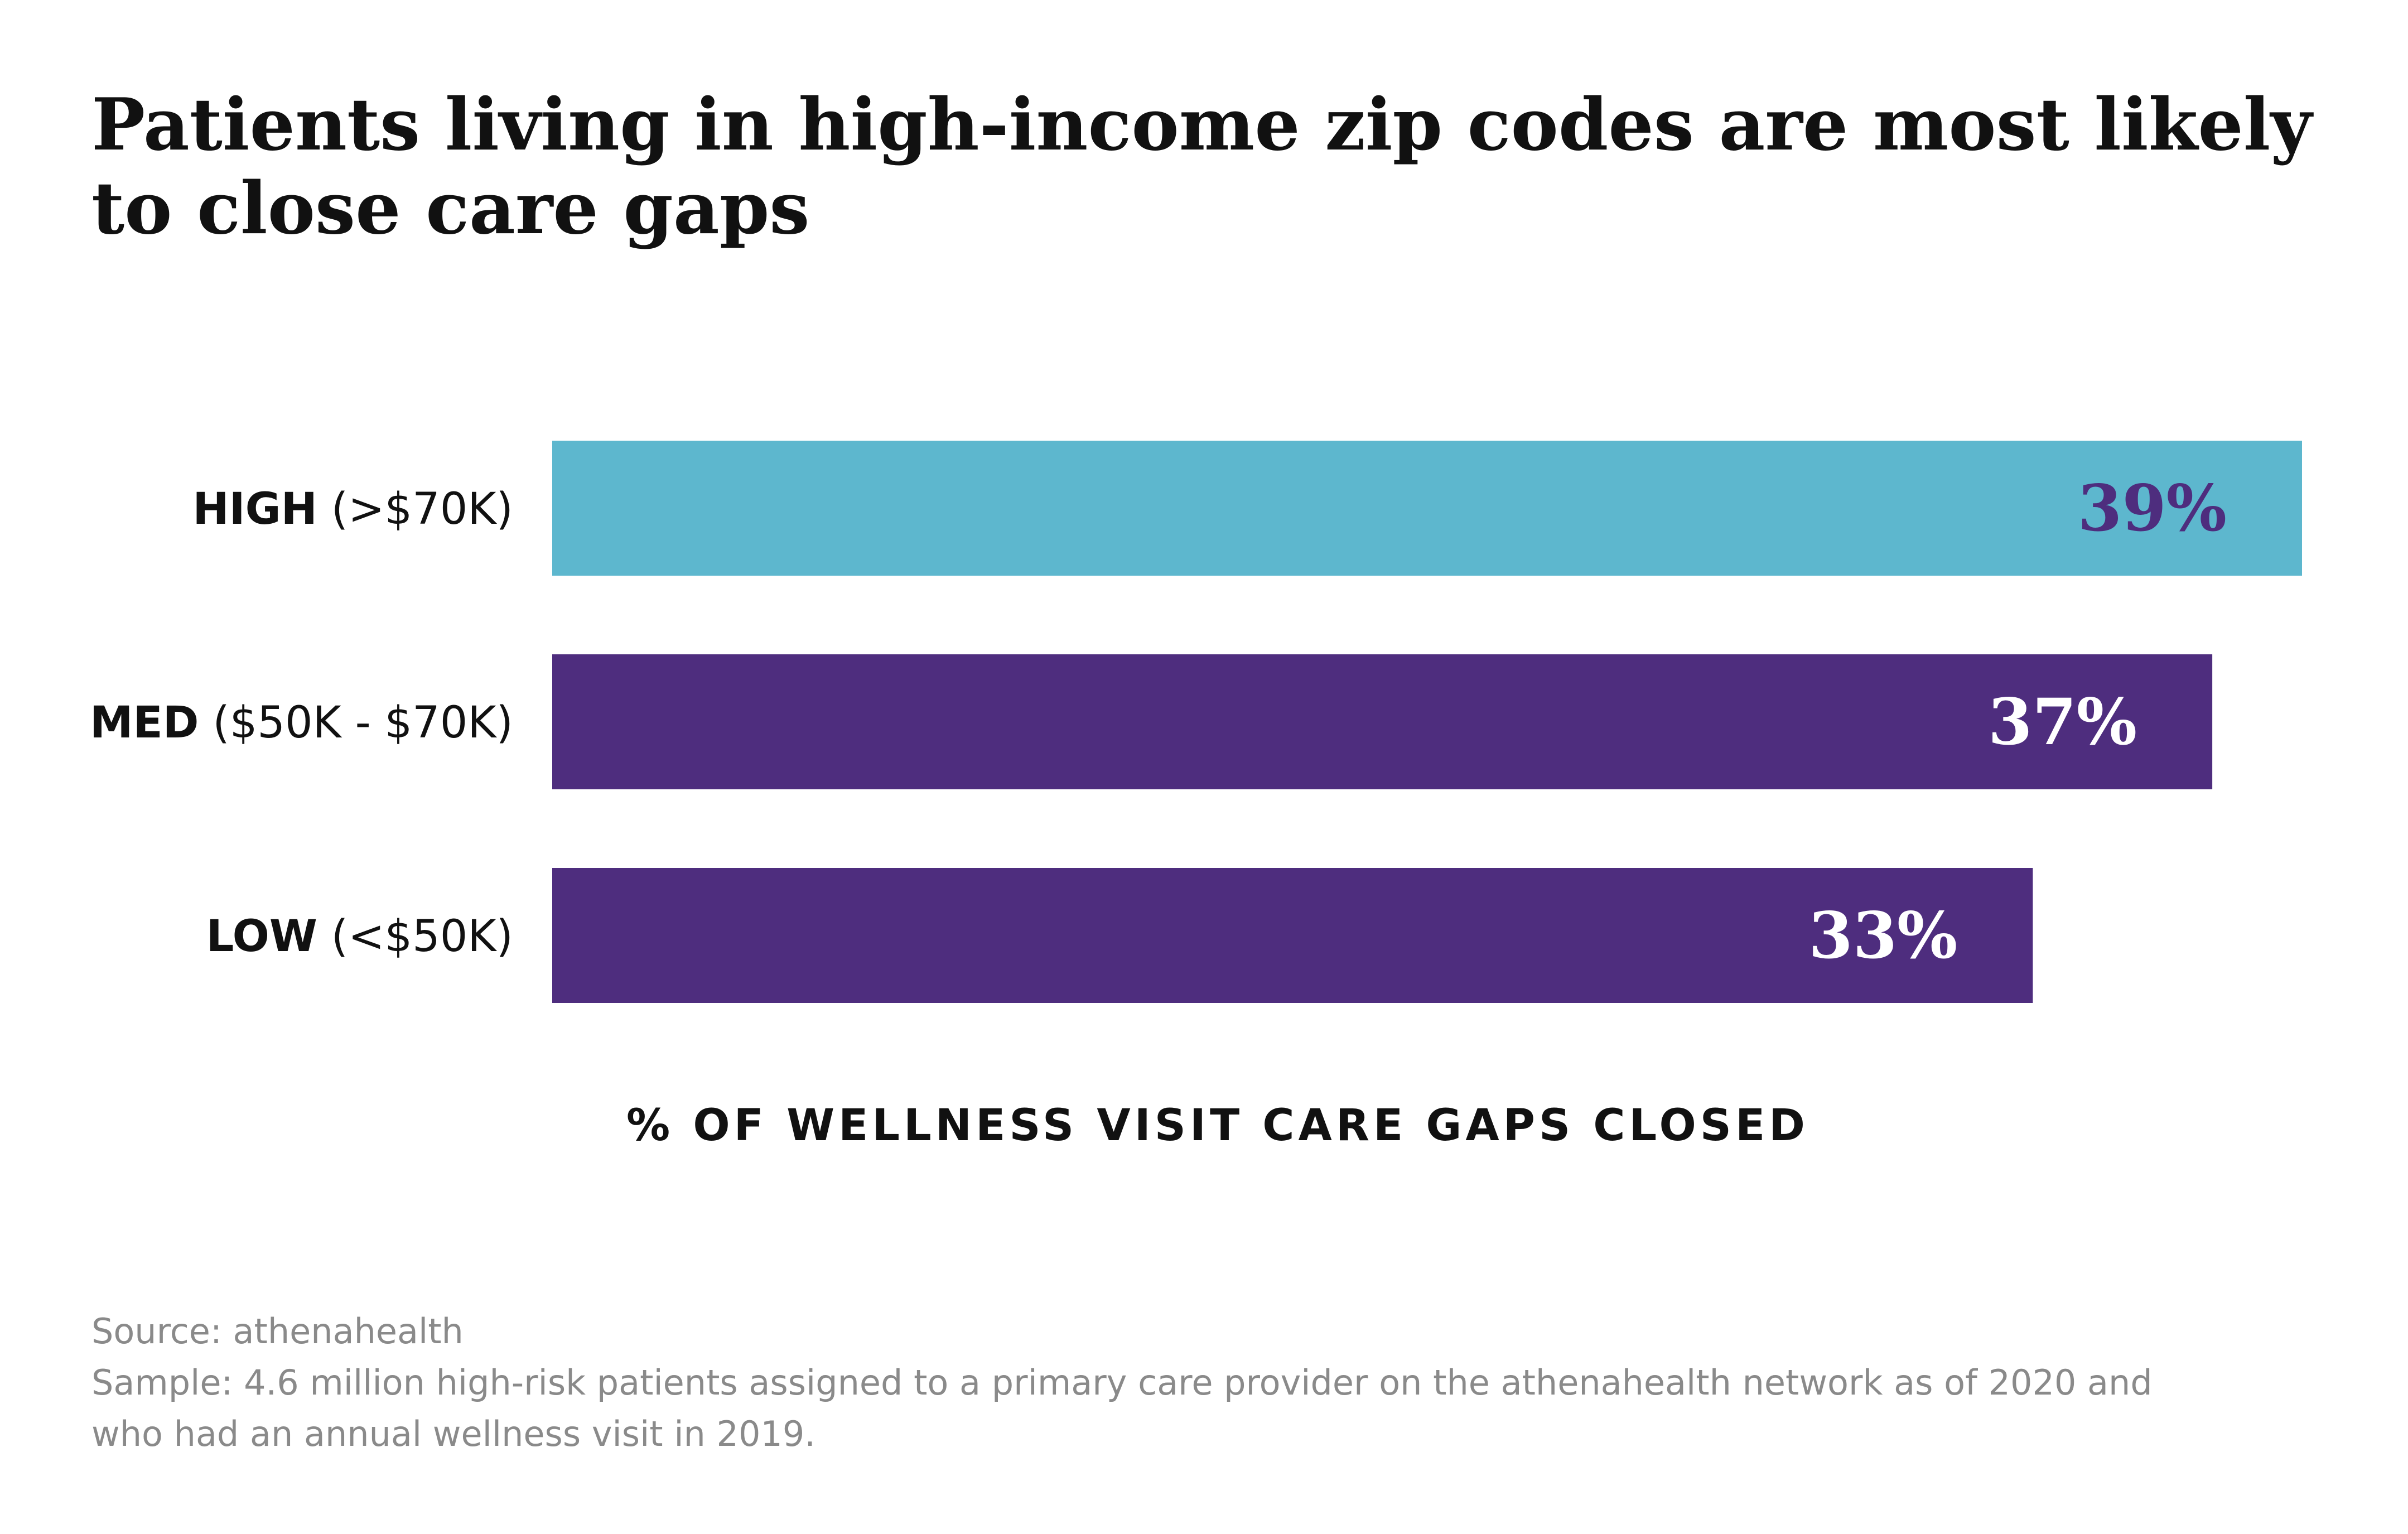  Describe the element at coordinates (254, 509) in the screenshot. I see `category-label-bold: HIGH` at that location.